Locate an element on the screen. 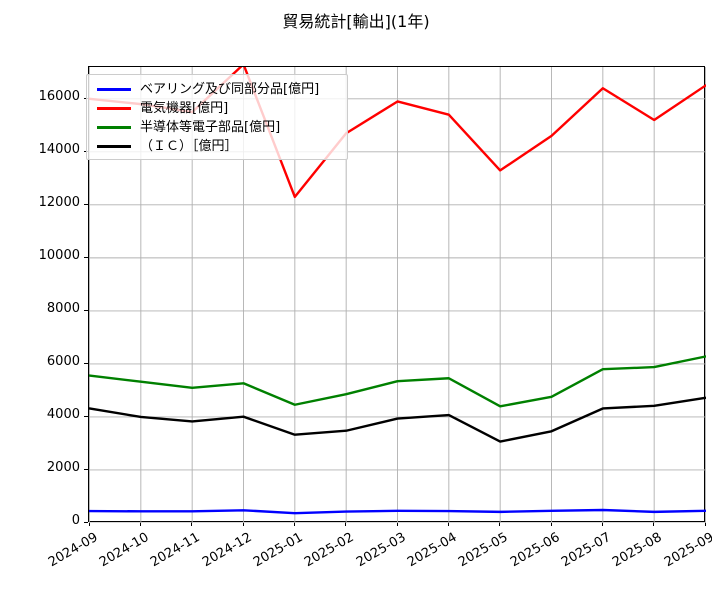 This screenshot has width=712, height=602. legend-item-label: ベアリング及び同部分品[億円] is located at coordinates (230, 89).